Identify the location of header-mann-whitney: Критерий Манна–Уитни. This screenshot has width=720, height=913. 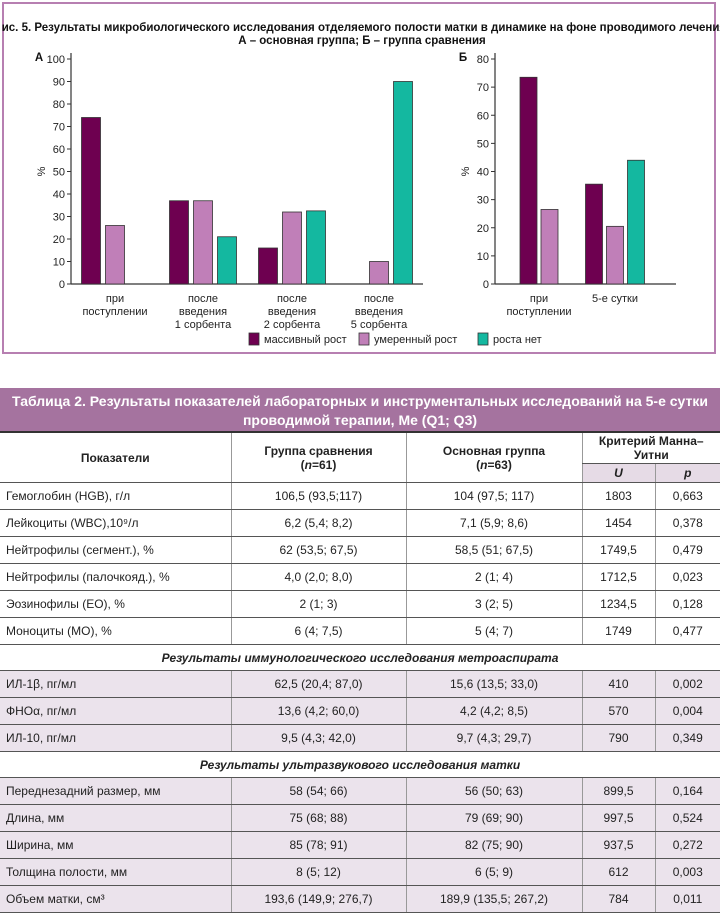
(650, 448).